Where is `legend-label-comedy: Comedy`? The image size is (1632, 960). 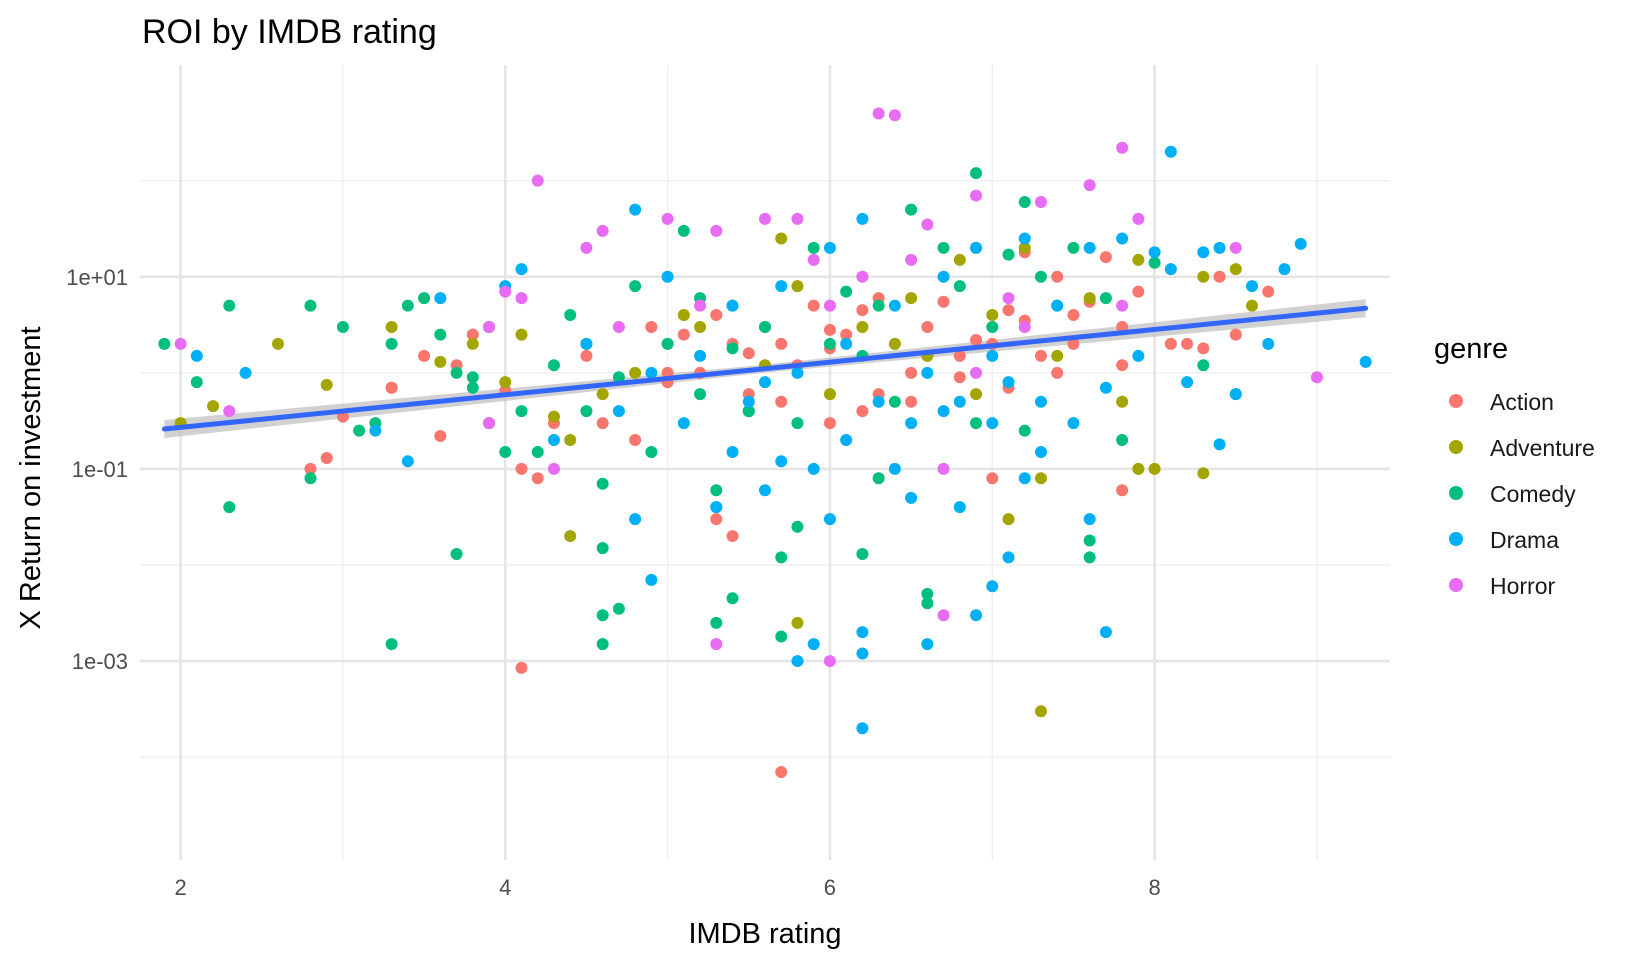 legend-label-comedy: Comedy is located at coordinates (1533, 494).